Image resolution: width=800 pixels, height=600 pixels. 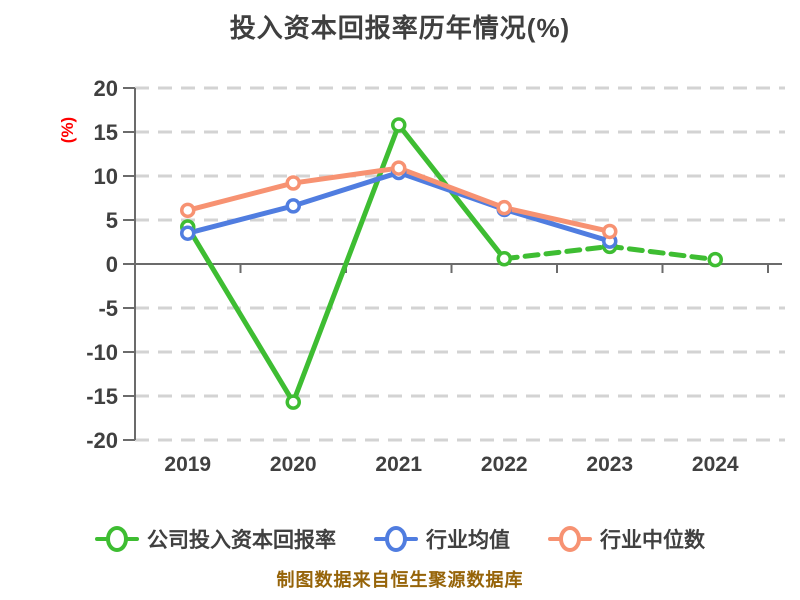 What do you see at coordinates (241, 540) in the screenshot?
I see `legend-label: 公司投入资本回报率` at bounding box center [241, 540].